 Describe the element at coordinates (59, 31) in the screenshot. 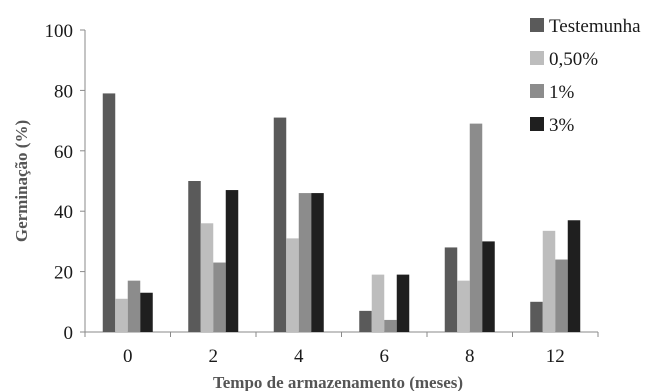

I see `y-tick-label: 100` at that location.